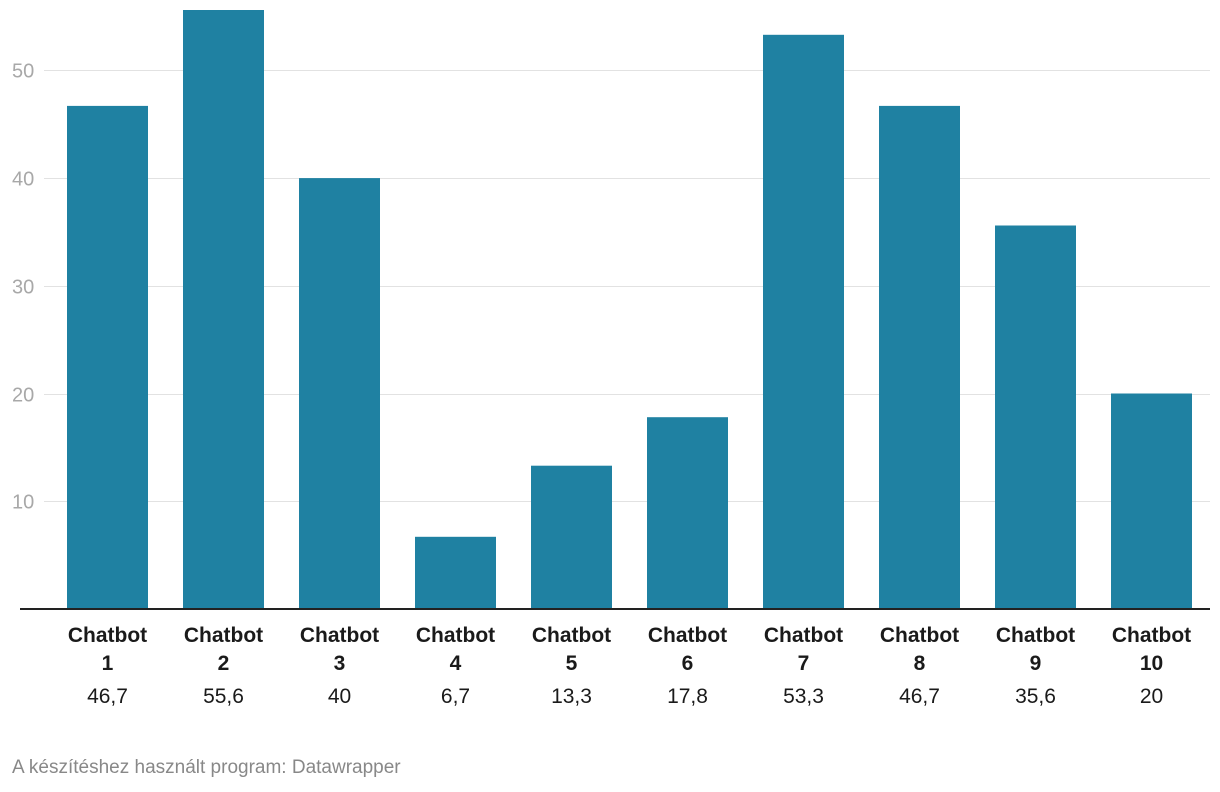 The image size is (1220, 792). I want to click on value-label: 40, so click(339, 696).